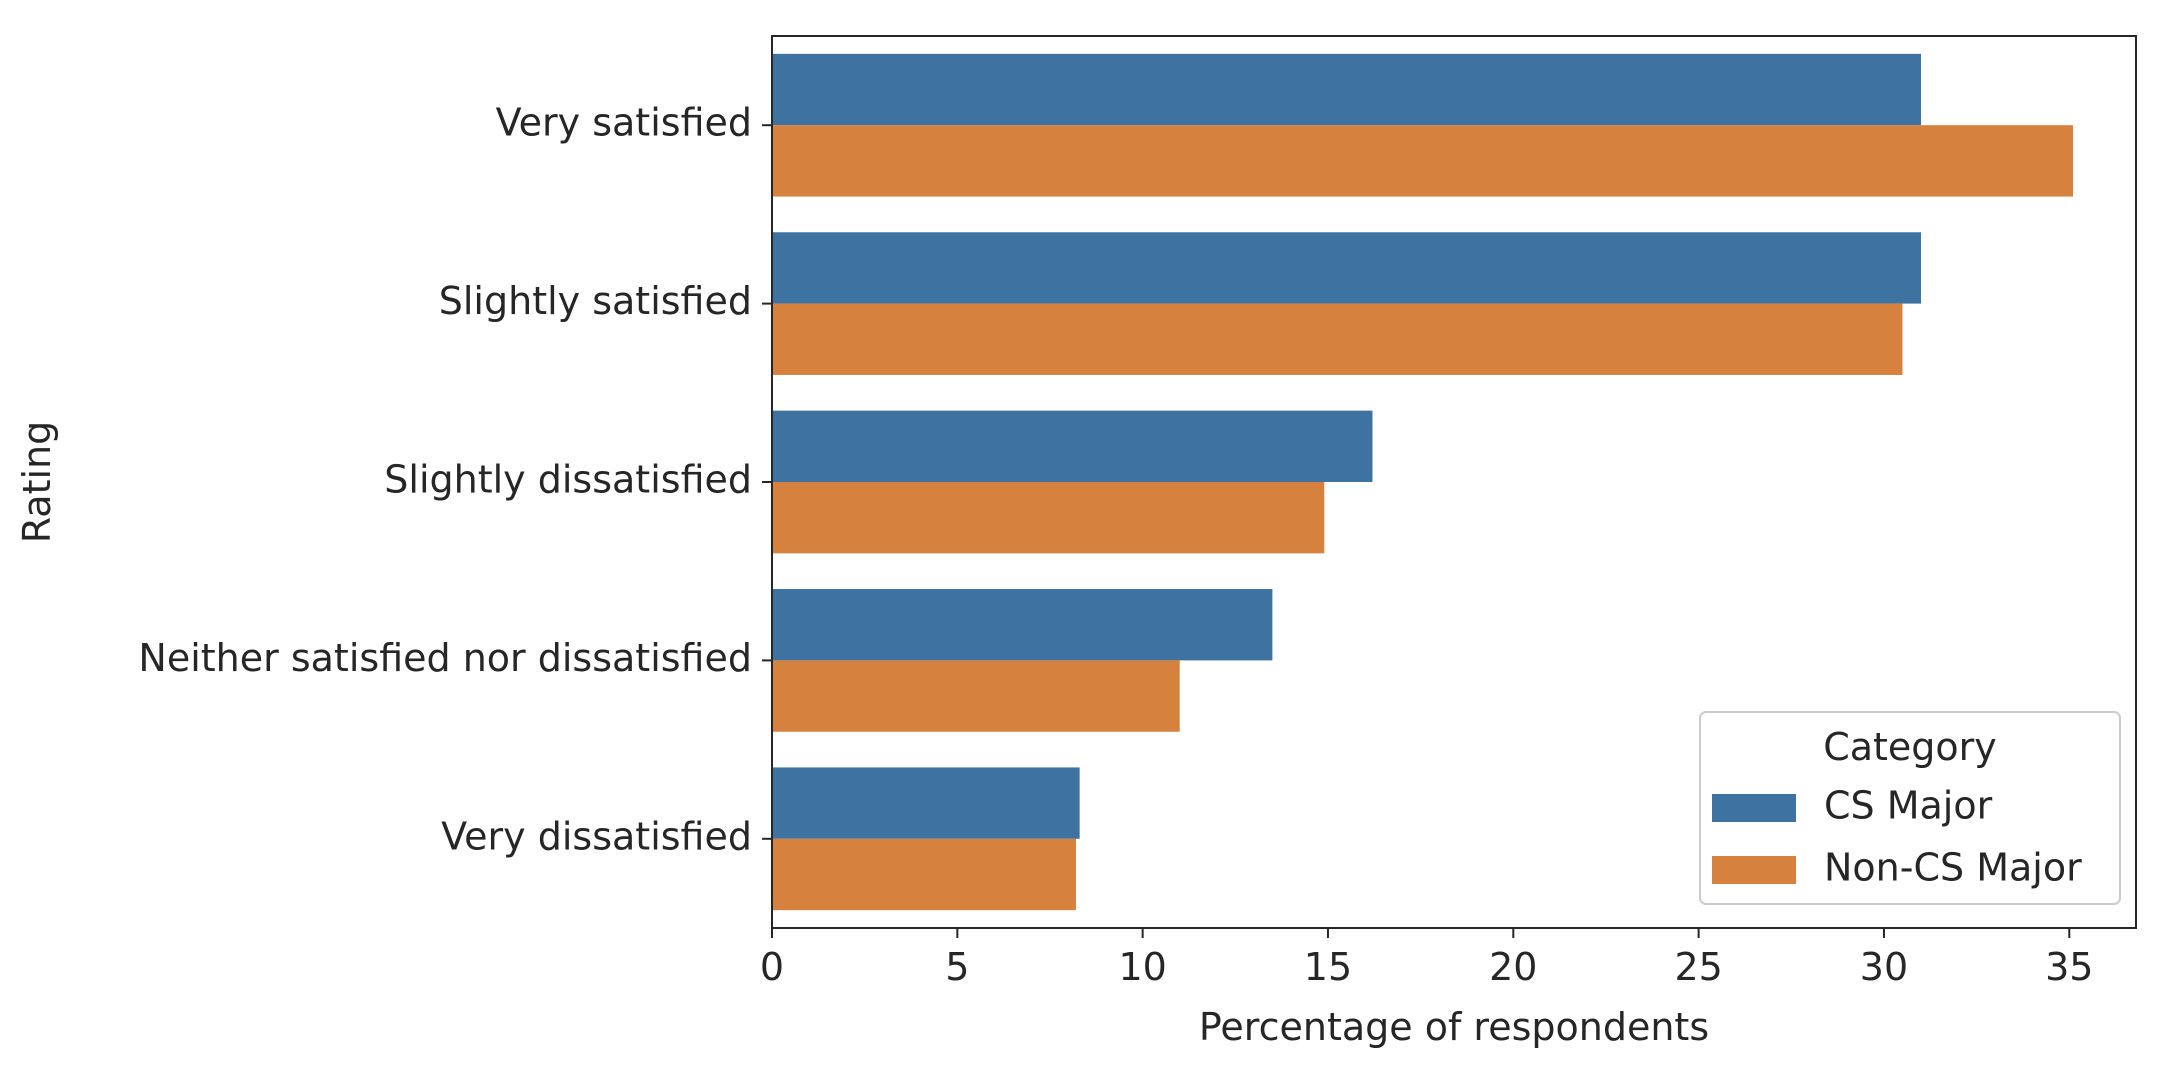 Image resolution: width=2158 pixels, height=1072 pixels. I want to click on x-tick-label: 35, so click(2069, 967).